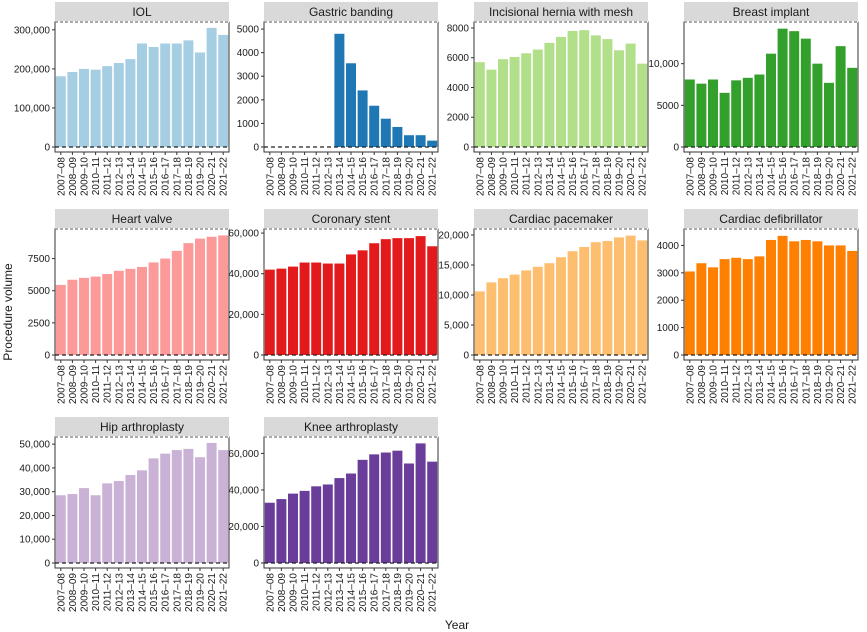 This screenshot has width=867, height=632. I want to click on x-tick-label: 2021–22, so click(224, 592).